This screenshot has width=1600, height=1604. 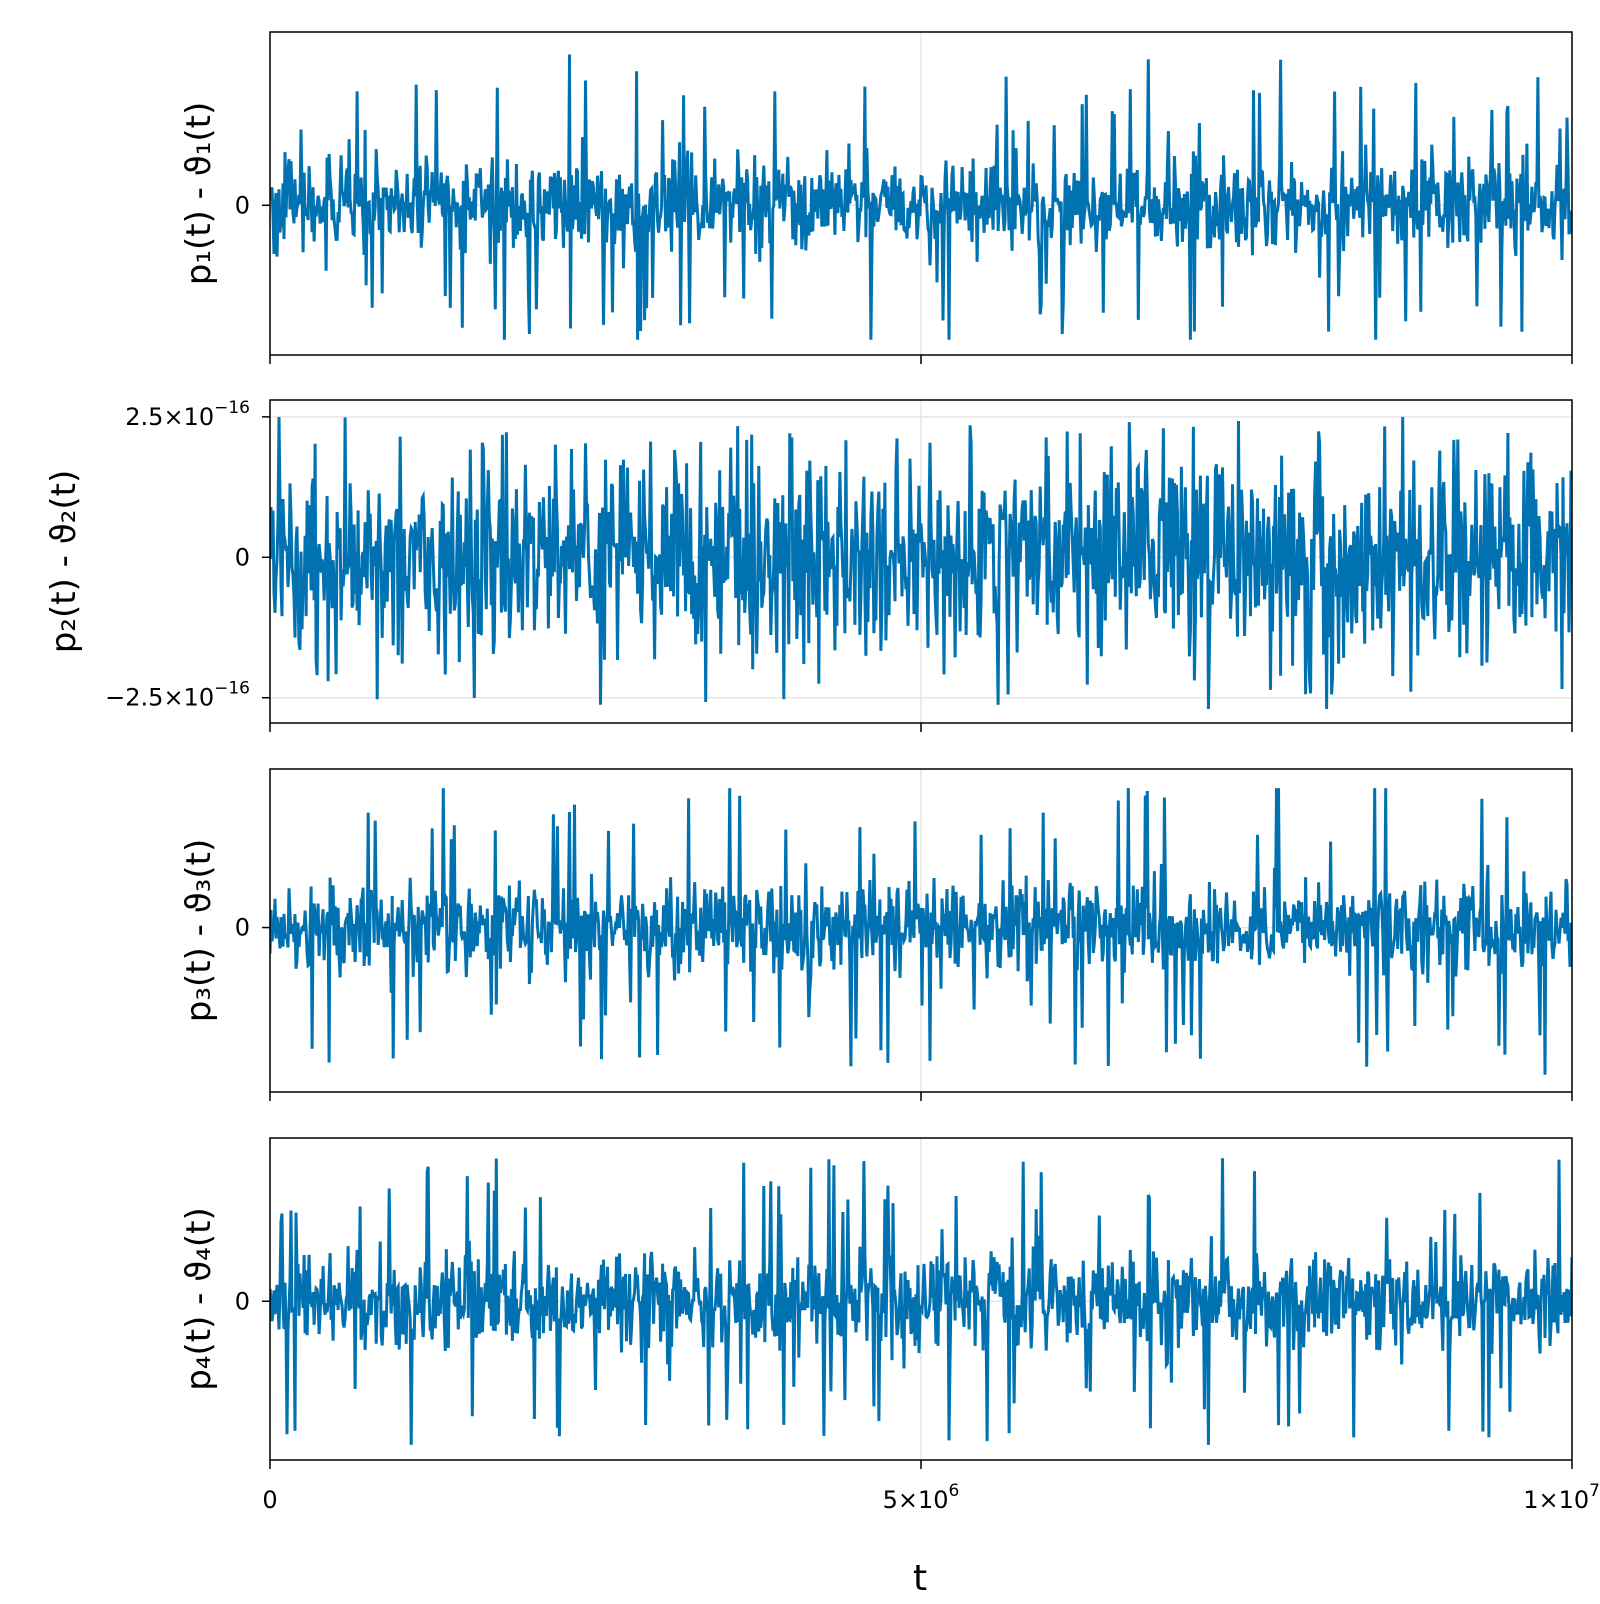 I want to click on y-axis-label: p₂(t) - ϑ₂(t), so click(x=64, y=562).